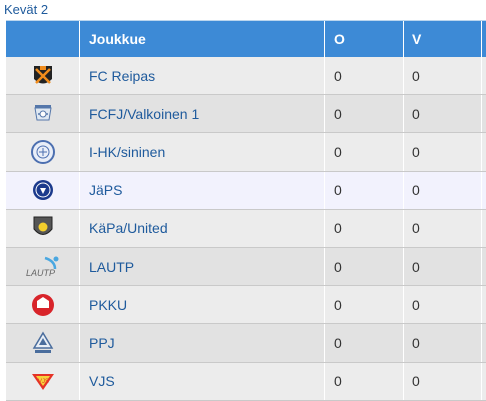 This screenshot has height=401, width=486. Describe the element at coordinates (43, 190) in the screenshot. I see `japs-logo-icon` at that location.